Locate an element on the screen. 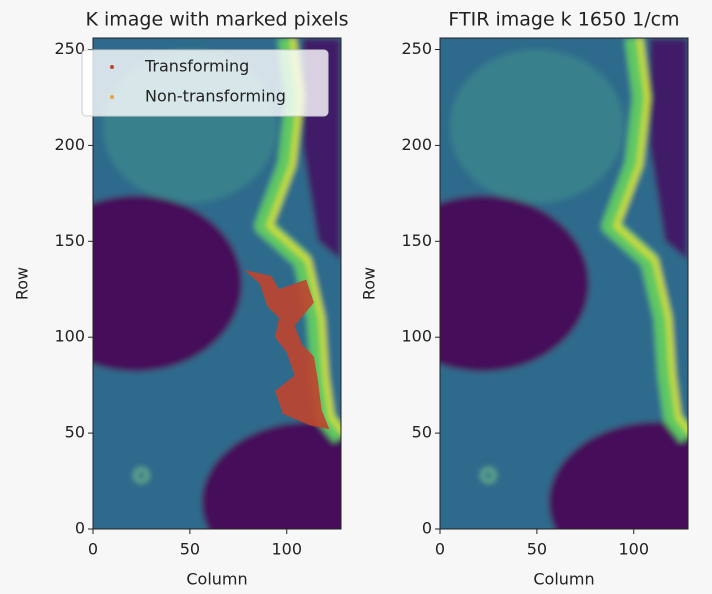 Image resolution: width=712 pixels, height=594 pixels. marked-pixels is located at coordinates (287, 350).